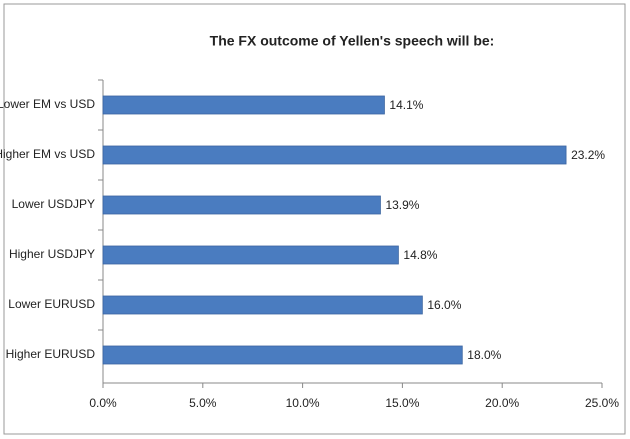  I want to click on data-label: 13.9%, so click(402, 205).